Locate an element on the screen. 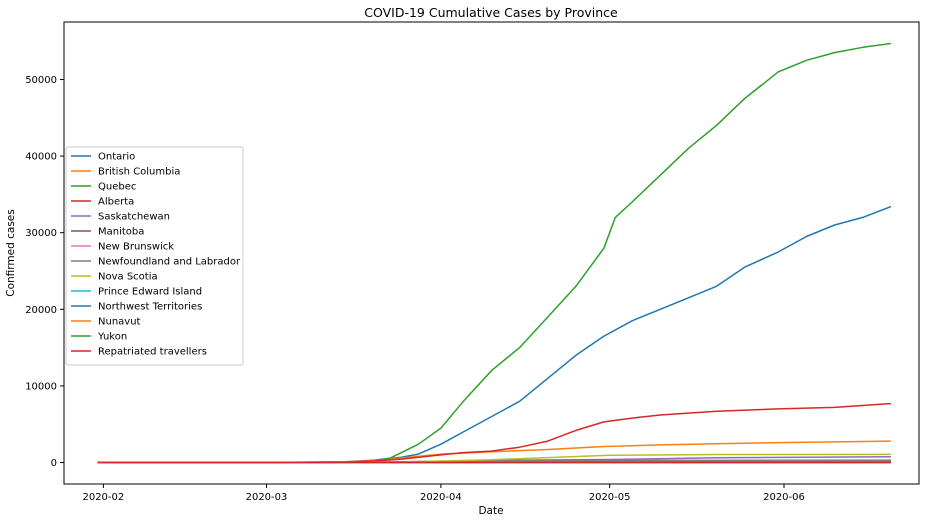 The image size is (935, 523). legend-label: Quebec is located at coordinates (117, 187).